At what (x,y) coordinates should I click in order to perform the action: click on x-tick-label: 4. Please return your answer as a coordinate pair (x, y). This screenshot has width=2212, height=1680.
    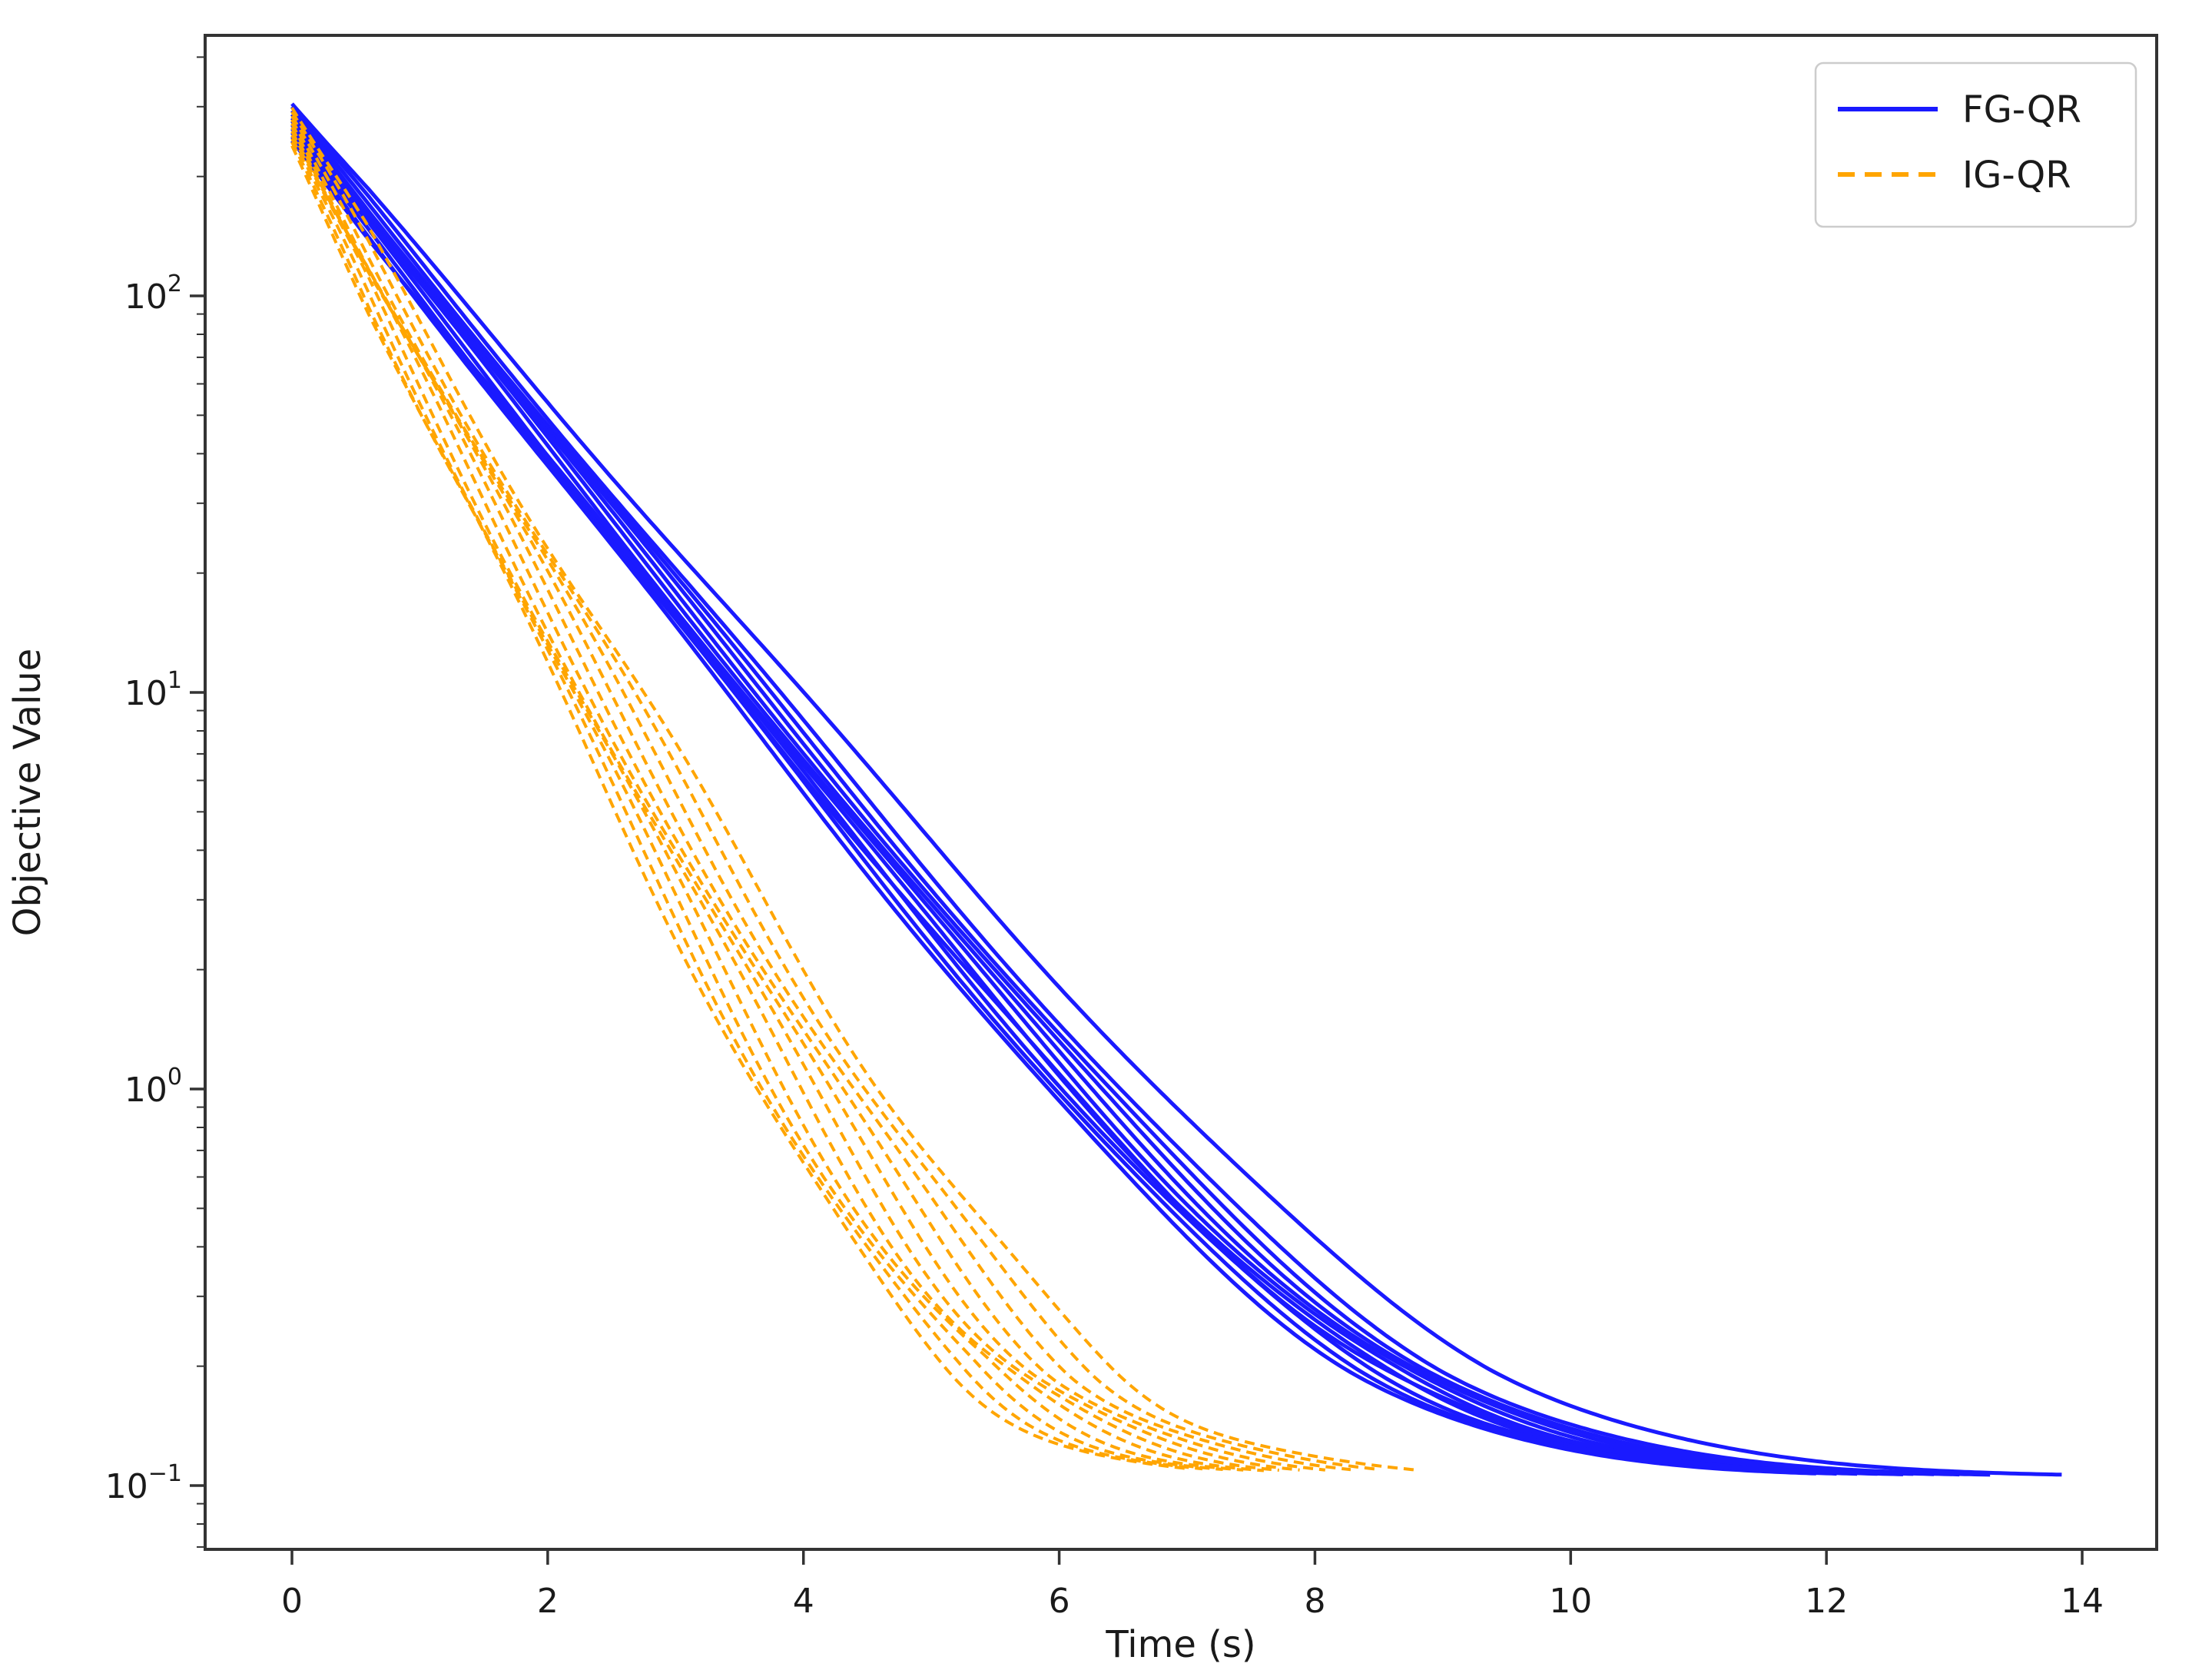
    Looking at the image, I should click on (803, 1602).